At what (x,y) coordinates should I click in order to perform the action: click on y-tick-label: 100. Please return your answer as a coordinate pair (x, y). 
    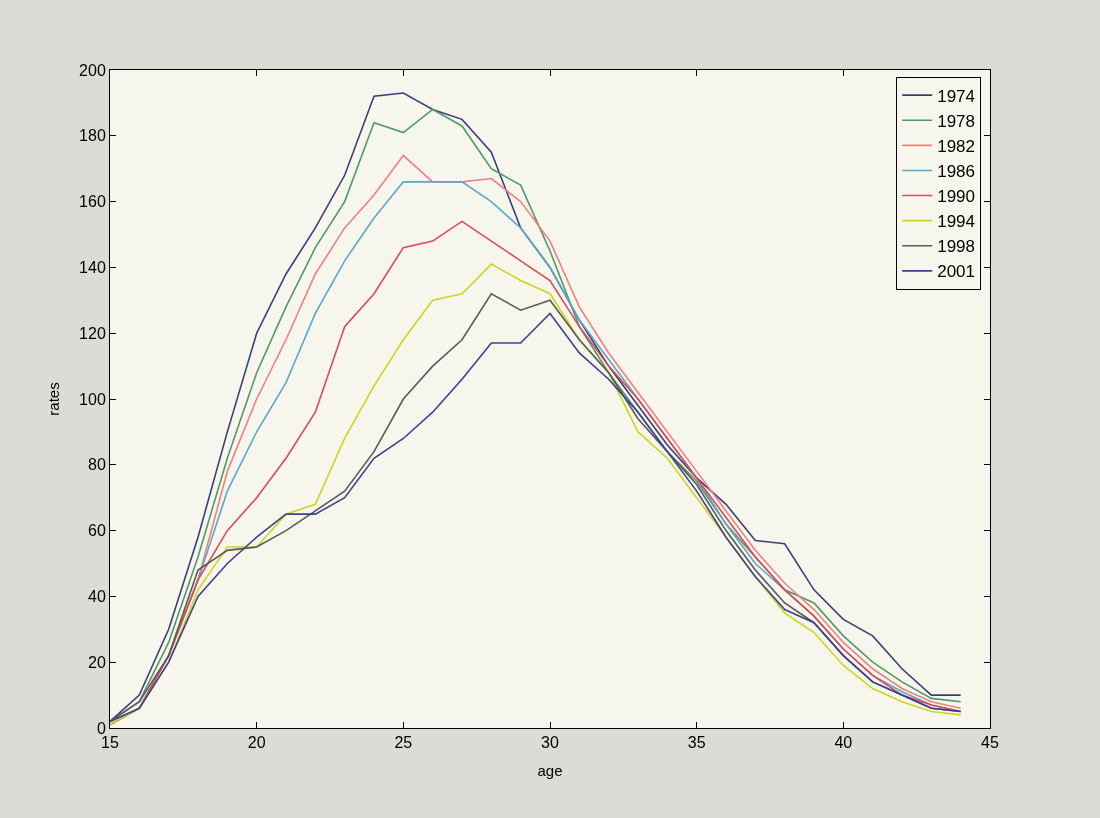
    Looking at the image, I should click on (92, 399).